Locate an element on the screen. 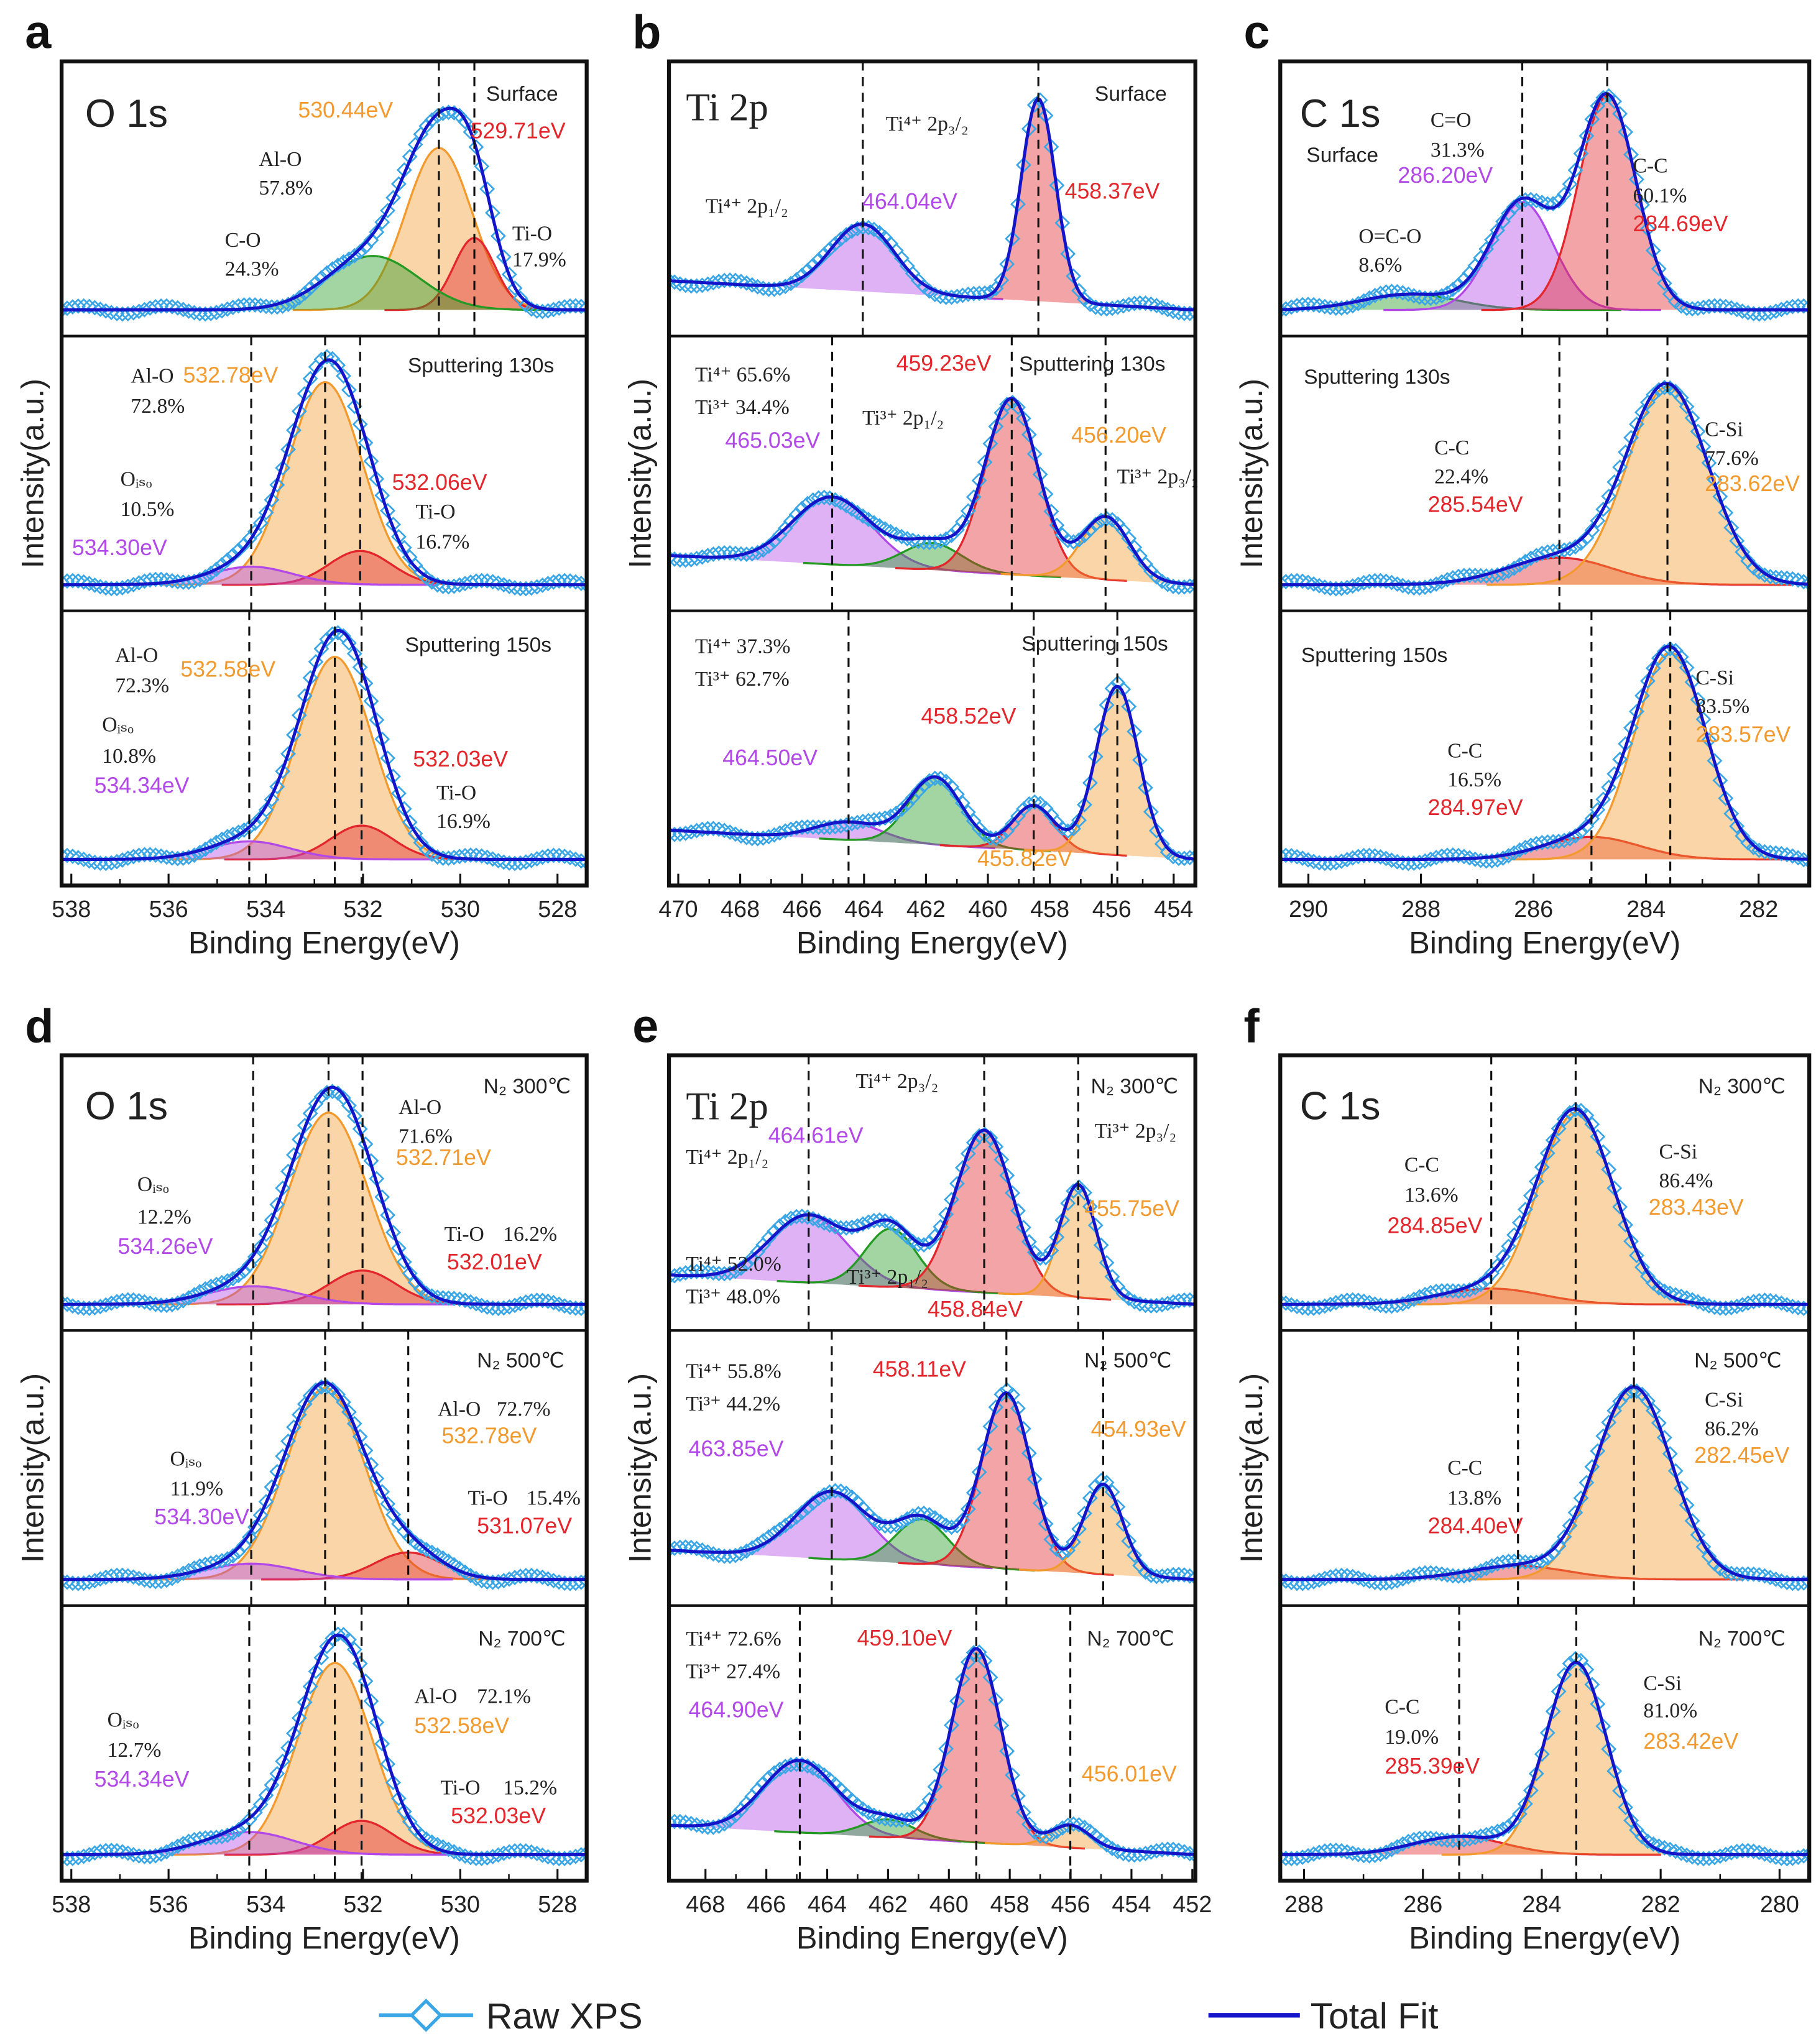  peak-annotation: 532.78eV is located at coordinates (489, 1436).